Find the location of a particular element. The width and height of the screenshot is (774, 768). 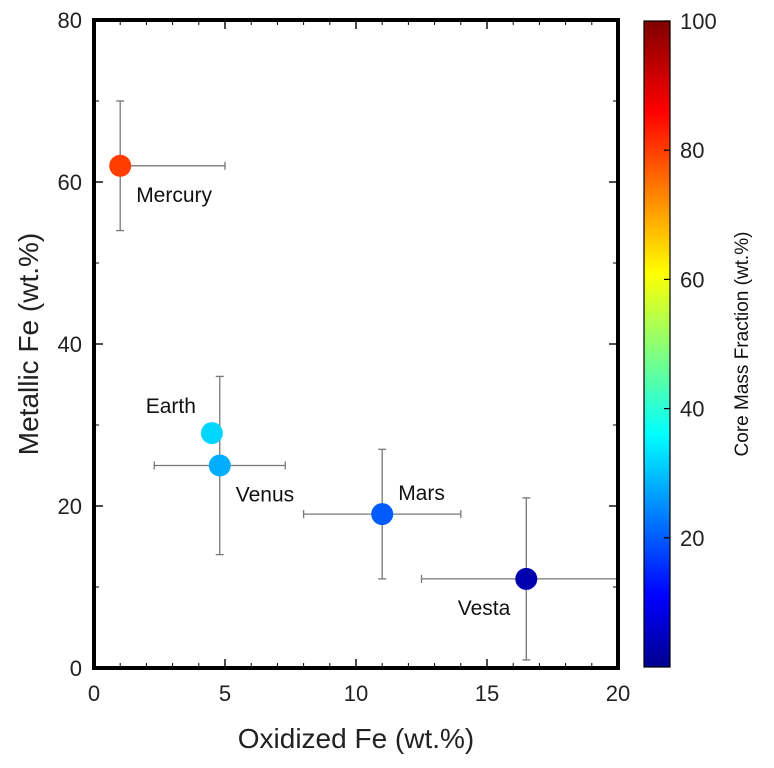

x-tick-label: 0 is located at coordinates (94, 693).